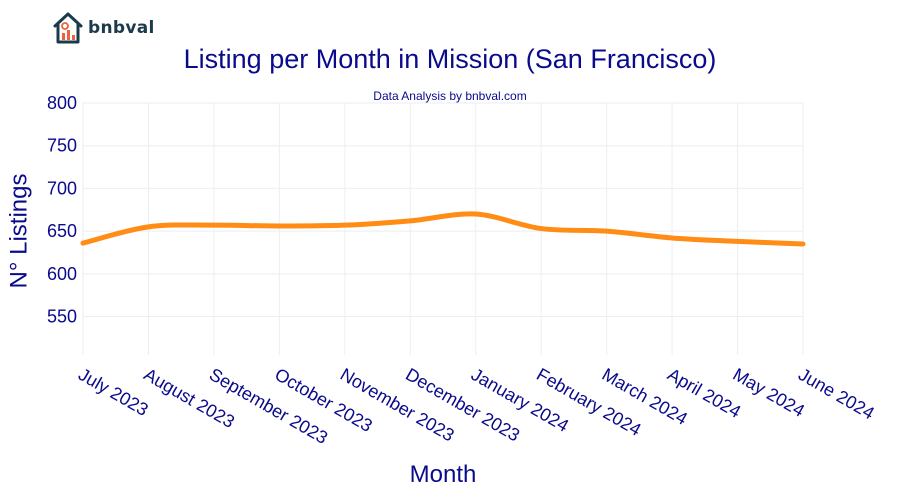 The width and height of the screenshot is (900, 500). Describe the element at coordinates (62, 103) in the screenshot. I see `y-tick-label: 800` at that location.